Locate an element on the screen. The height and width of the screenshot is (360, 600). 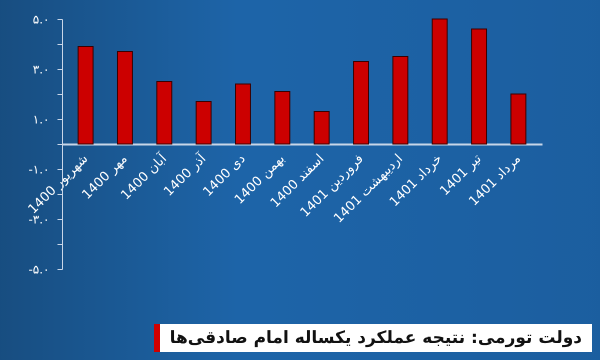
y-tick-label: -۱.۰ is located at coordinates (39, 169).